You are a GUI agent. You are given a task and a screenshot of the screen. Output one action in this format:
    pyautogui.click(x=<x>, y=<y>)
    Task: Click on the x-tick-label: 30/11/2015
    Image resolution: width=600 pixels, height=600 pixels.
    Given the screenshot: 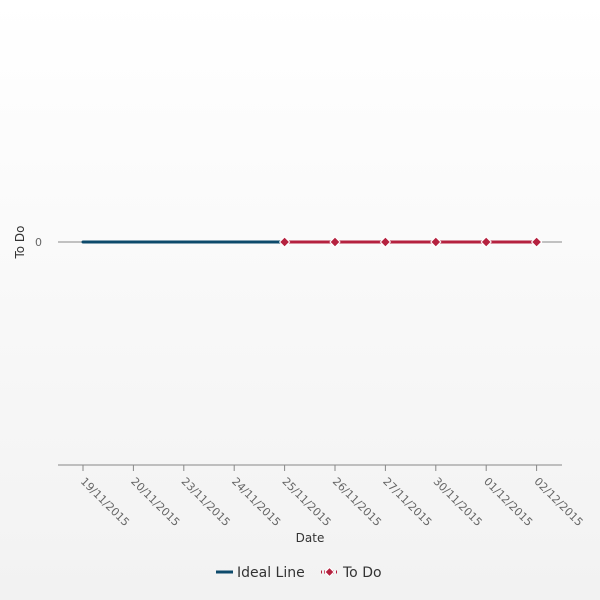 What is the action you would take?
    pyautogui.click(x=458, y=502)
    